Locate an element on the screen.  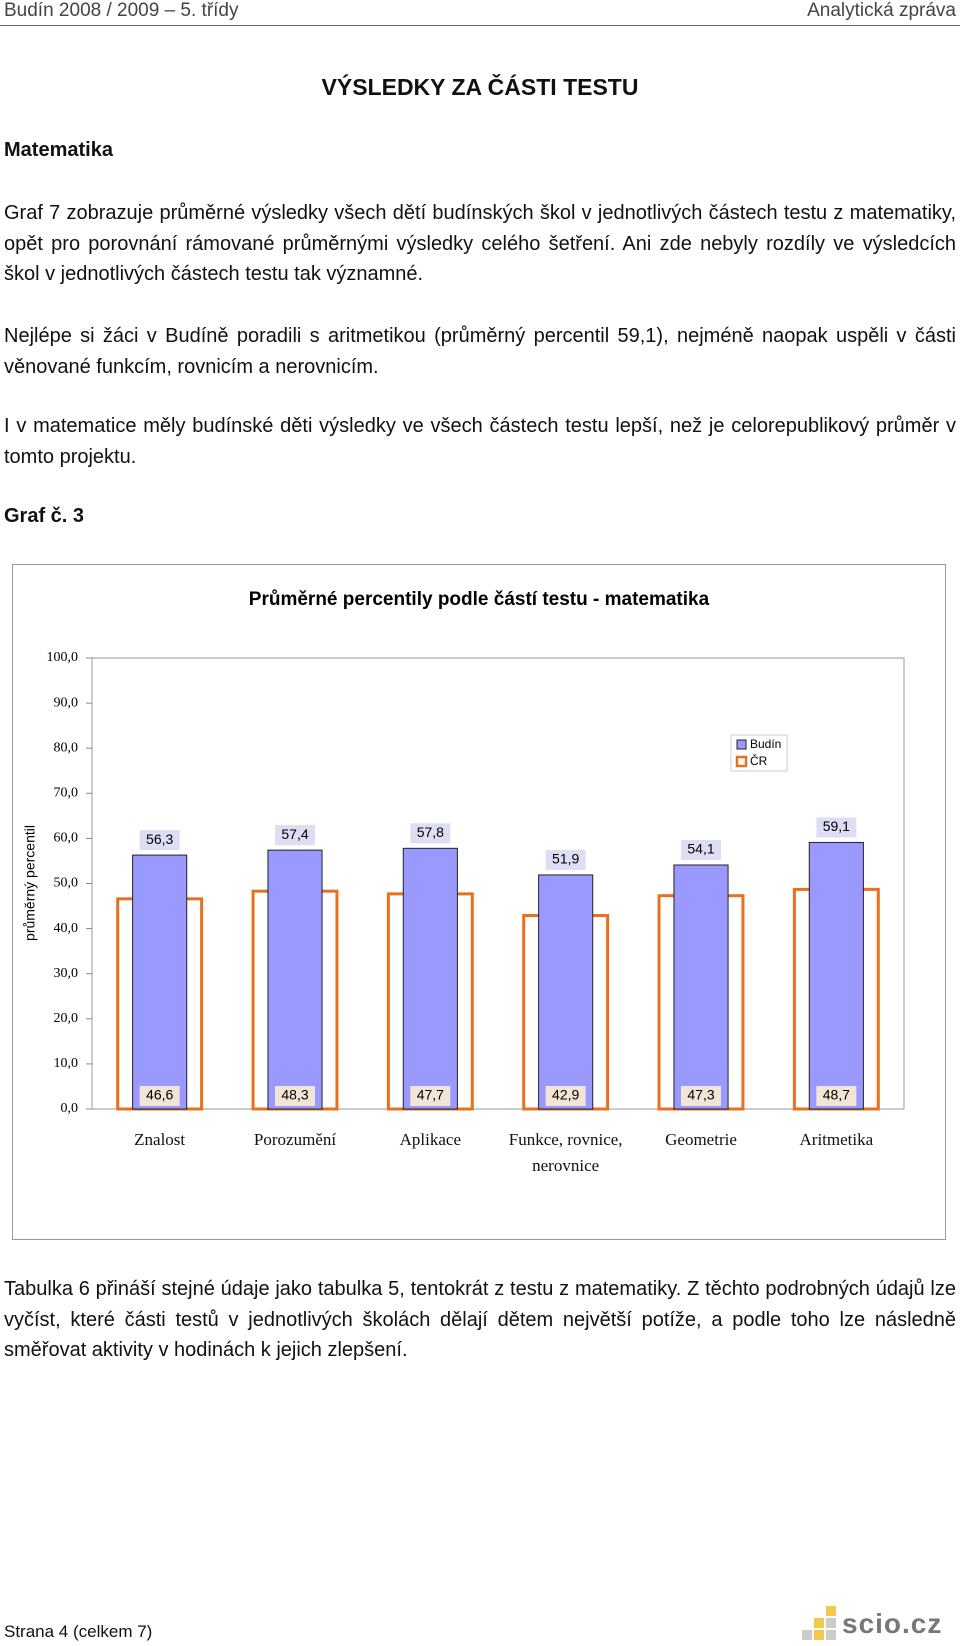
value-label: 57,8 is located at coordinates (430, 832).